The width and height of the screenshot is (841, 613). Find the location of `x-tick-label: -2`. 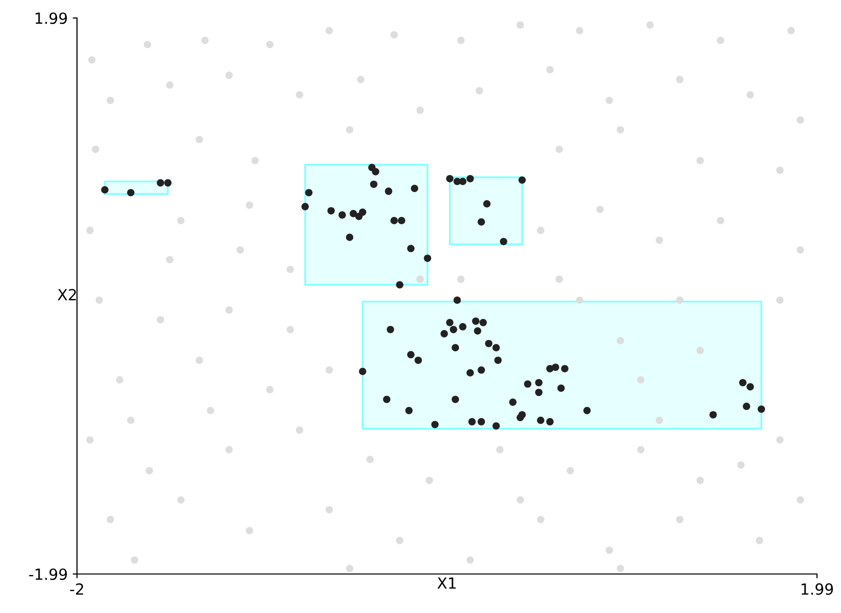

x-tick-label: -2 is located at coordinates (77, 589).